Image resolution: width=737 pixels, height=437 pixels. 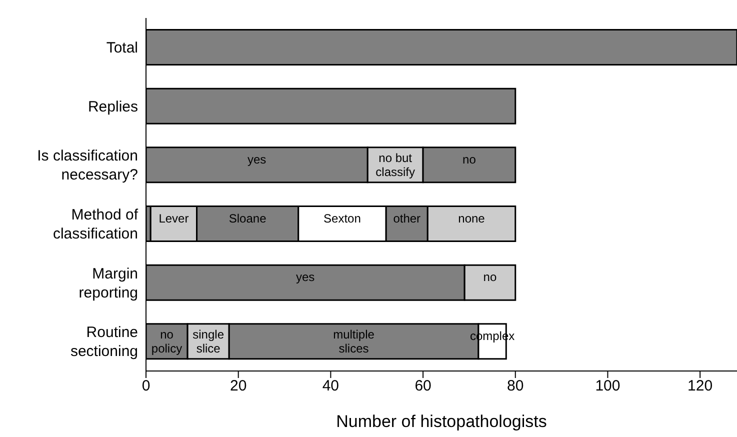 What do you see at coordinates (104, 342) in the screenshot?
I see `y-tick-label: Routine sectioning` at bounding box center [104, 342].